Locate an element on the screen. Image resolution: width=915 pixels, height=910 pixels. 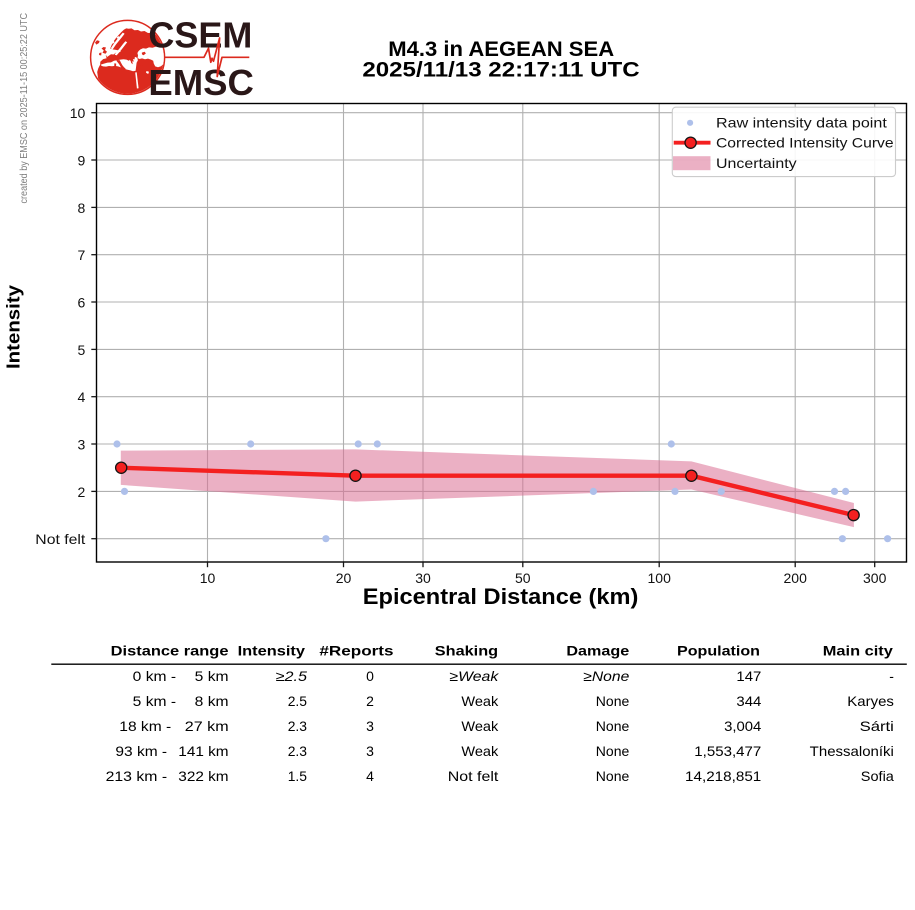
svg-text: 14,218,851 is located at coordinates (723, 776).